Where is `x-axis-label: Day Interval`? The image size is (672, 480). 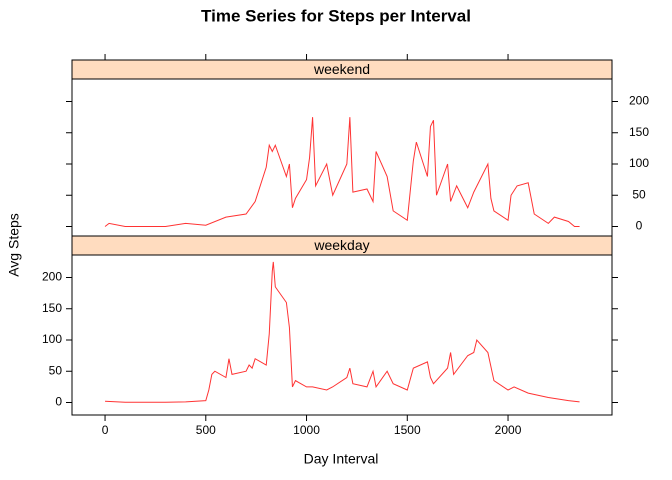 x-axis-label: Day Interval is located at coordinates (341, 459).